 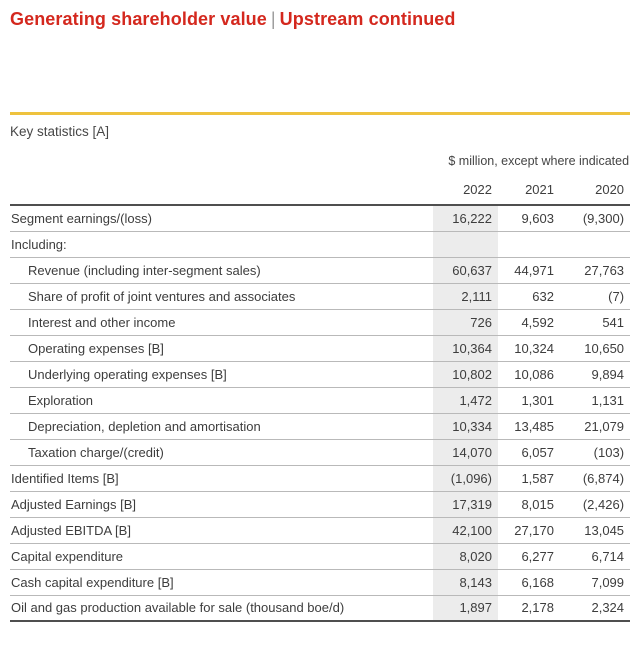 I want to click on row-value-2021: 13,485, so click(x=534, y=426).